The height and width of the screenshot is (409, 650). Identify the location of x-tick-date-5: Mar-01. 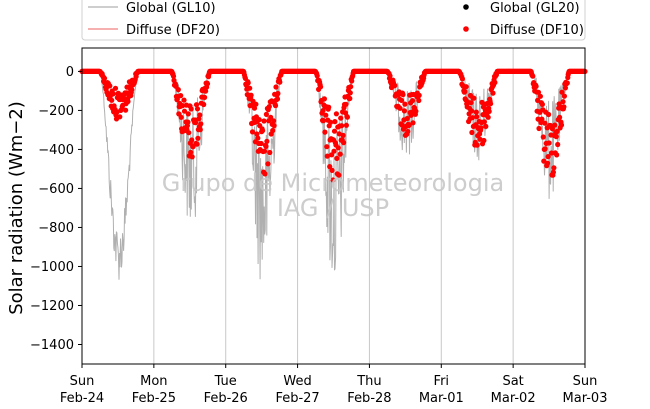
(441, 398).